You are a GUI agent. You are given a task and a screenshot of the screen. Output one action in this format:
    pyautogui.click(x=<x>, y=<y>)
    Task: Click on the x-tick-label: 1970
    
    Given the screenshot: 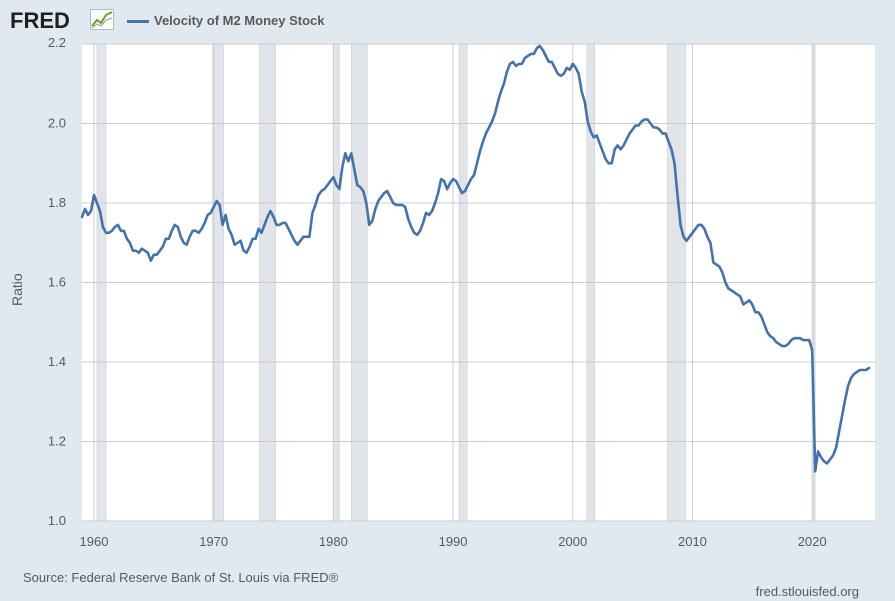 What is the action you would take?
    pyautogui.click(x=213, y=541)
    